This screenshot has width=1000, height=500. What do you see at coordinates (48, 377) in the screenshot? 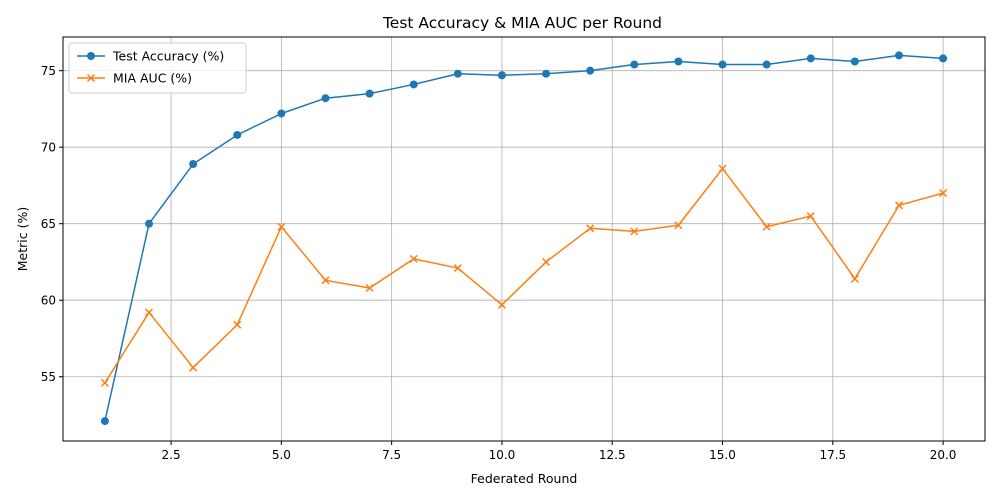
I see `y-tick-label: 55` at bounding box center [48, 377].